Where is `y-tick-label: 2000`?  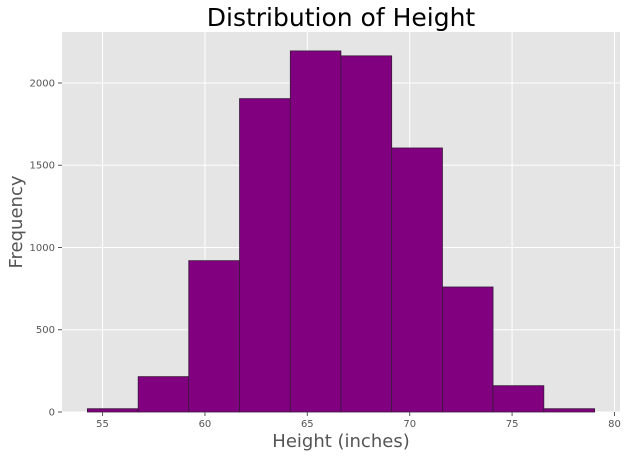
y-tick-label: 2000 is located at coordinates (42, 83).